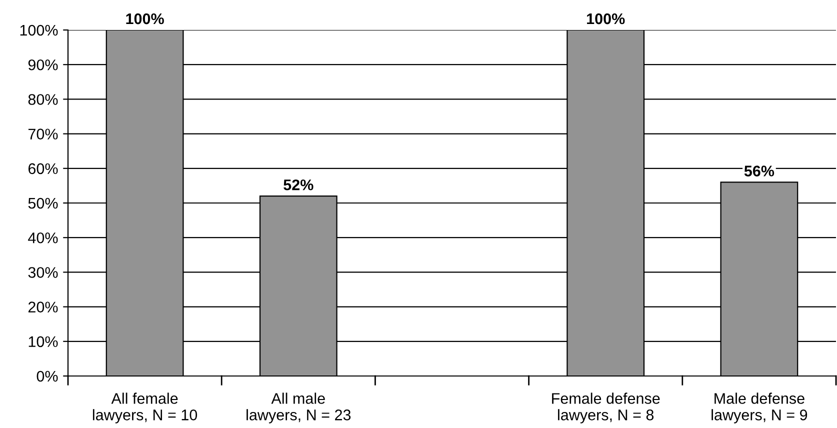  Describe the element at coordinates (43, 238) in the screenshot. I see `y-tick-label: 40%` at that location.